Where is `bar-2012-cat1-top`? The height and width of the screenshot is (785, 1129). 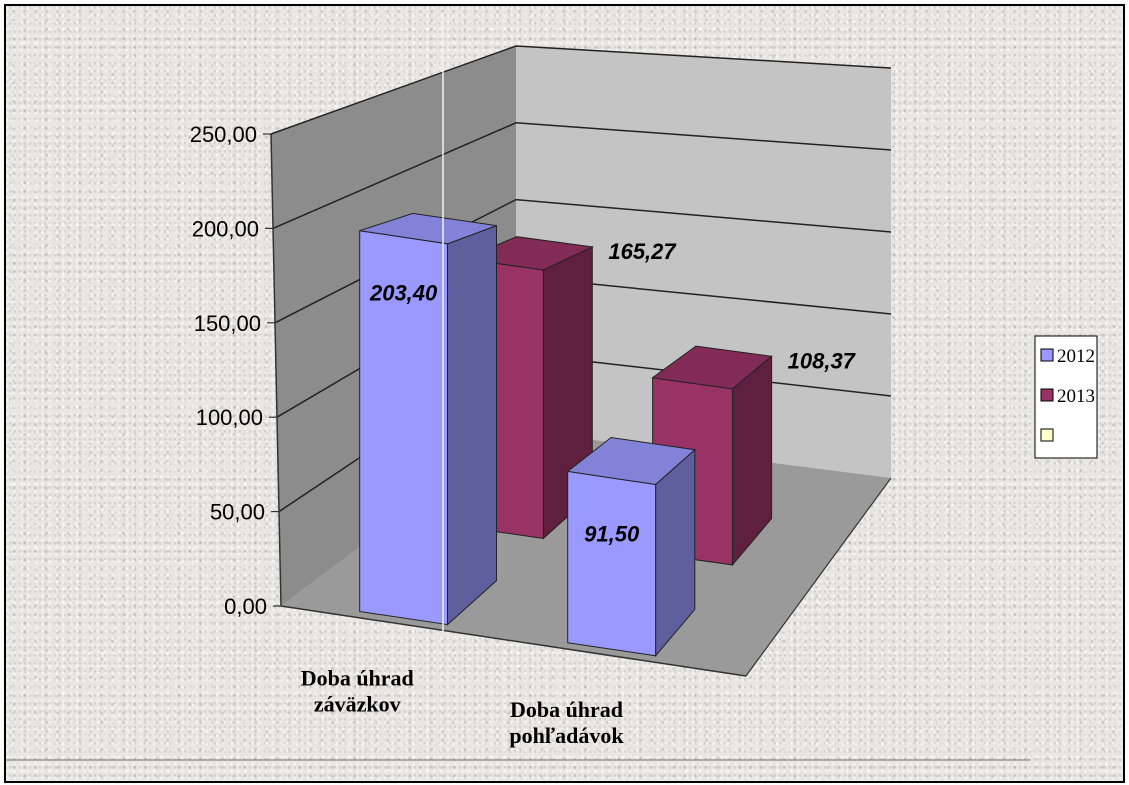
bar-2012-cat1-top is located at coordinates (631, 461).